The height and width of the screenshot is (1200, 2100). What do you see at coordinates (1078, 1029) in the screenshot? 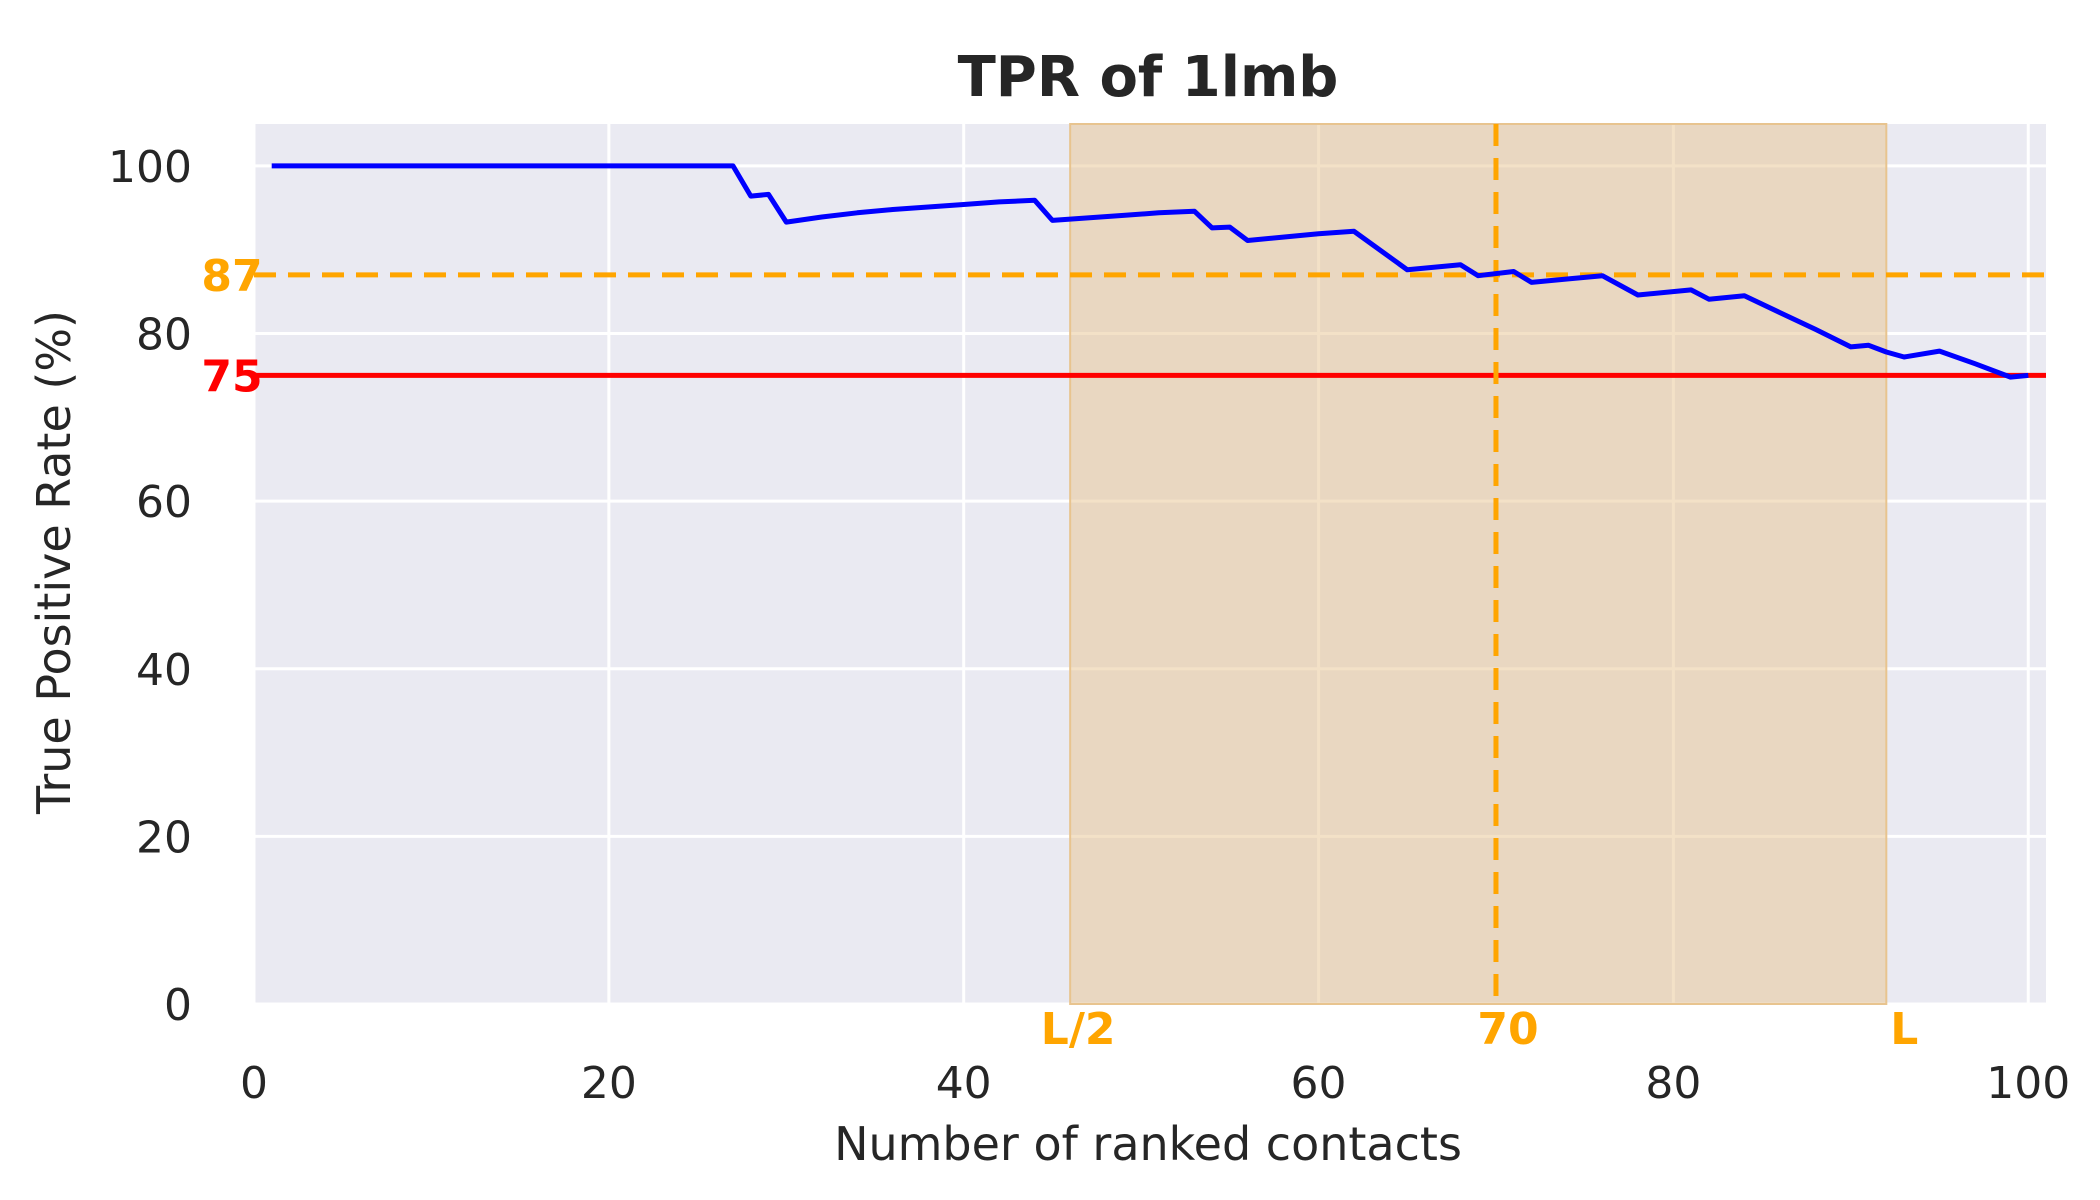
I see `region-start-label: L/2` at bounding box center [1078, 1029].